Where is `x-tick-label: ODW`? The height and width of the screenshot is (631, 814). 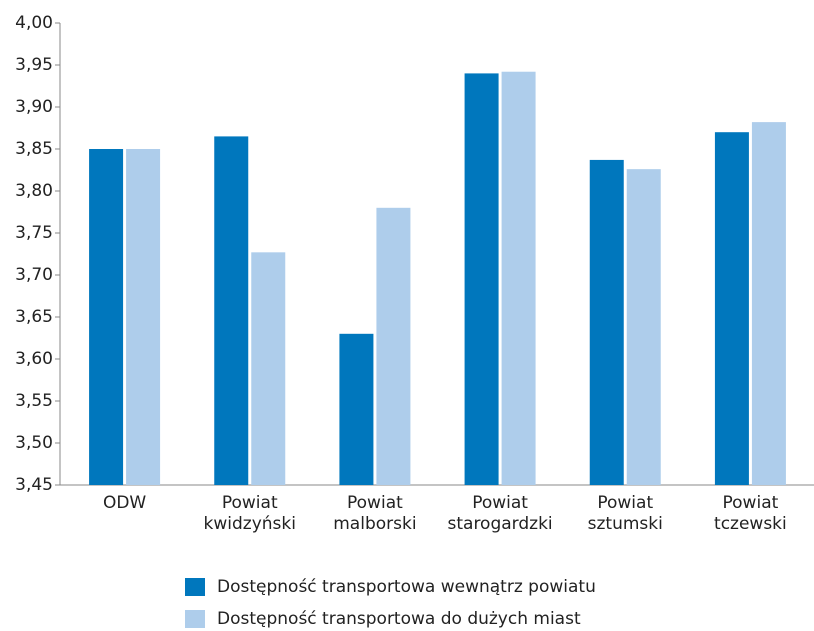 x-tick-label: ODW is located at coordinates (124, 503).